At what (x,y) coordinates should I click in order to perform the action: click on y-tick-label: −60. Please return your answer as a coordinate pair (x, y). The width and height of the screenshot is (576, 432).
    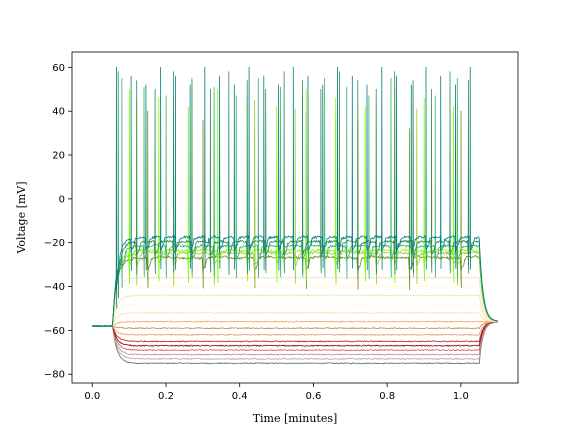
    Looking at the image, I should click on (54, 331).